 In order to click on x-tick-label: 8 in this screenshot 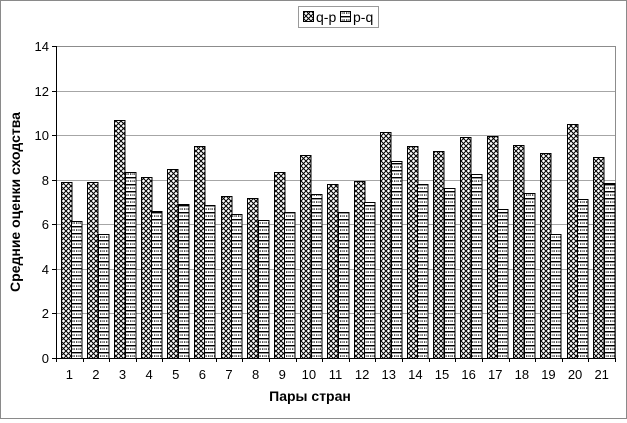, I will do `click(255, 374)`.